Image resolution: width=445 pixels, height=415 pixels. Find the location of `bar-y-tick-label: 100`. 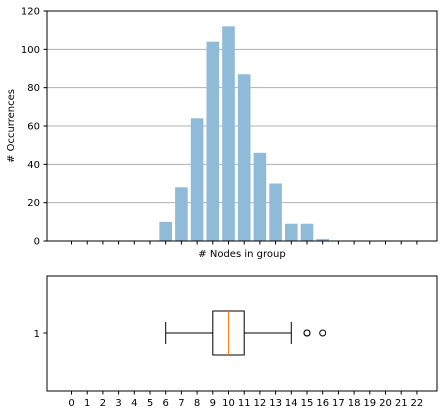

bar-y-tick-label: 100 is located at coordinates (30, 50).